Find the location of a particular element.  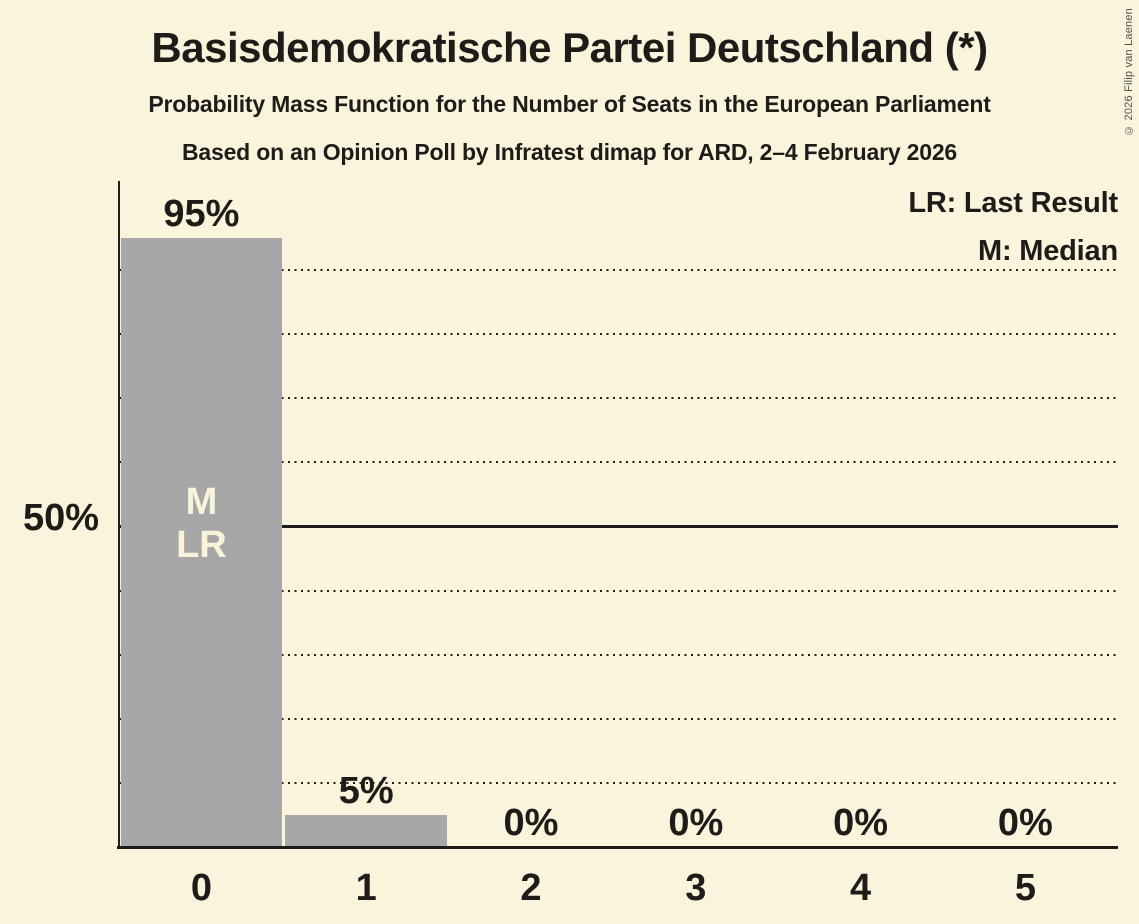

bar-value-label-3: 0% is located at coordinates (696, 823).